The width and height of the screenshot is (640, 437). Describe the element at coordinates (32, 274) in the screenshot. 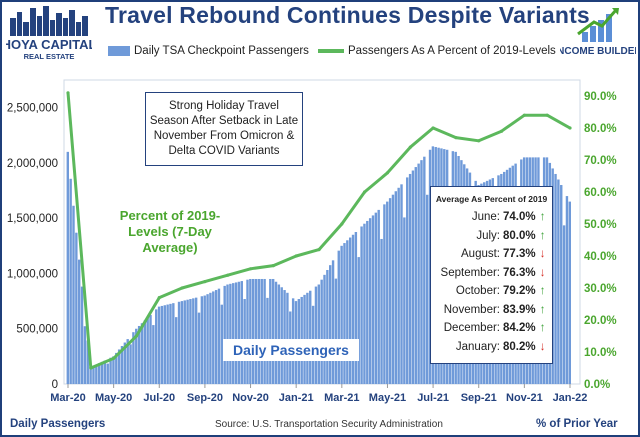

I see `y-left-tick-label: 1,000,000` at that location.